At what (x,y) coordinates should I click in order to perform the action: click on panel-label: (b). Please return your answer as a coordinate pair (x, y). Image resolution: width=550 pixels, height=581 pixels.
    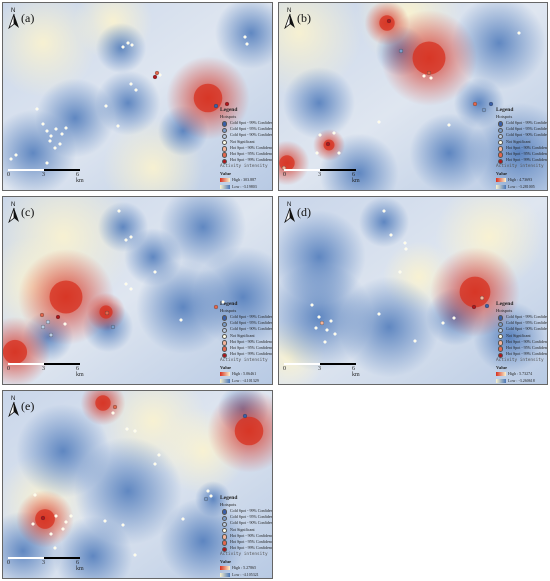
    Looking at the image, I should click on (304, 18).